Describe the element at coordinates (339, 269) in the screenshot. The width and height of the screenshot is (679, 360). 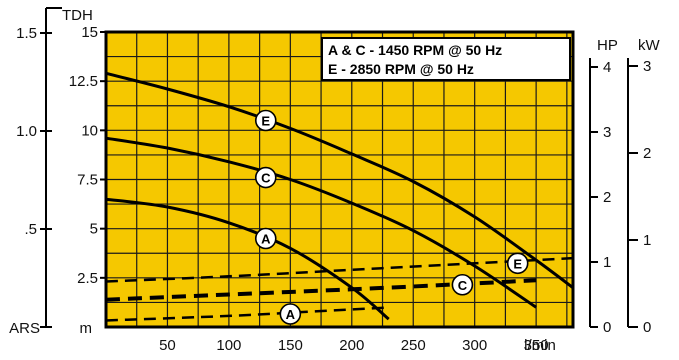
I see `series-e-power-line` at that location.